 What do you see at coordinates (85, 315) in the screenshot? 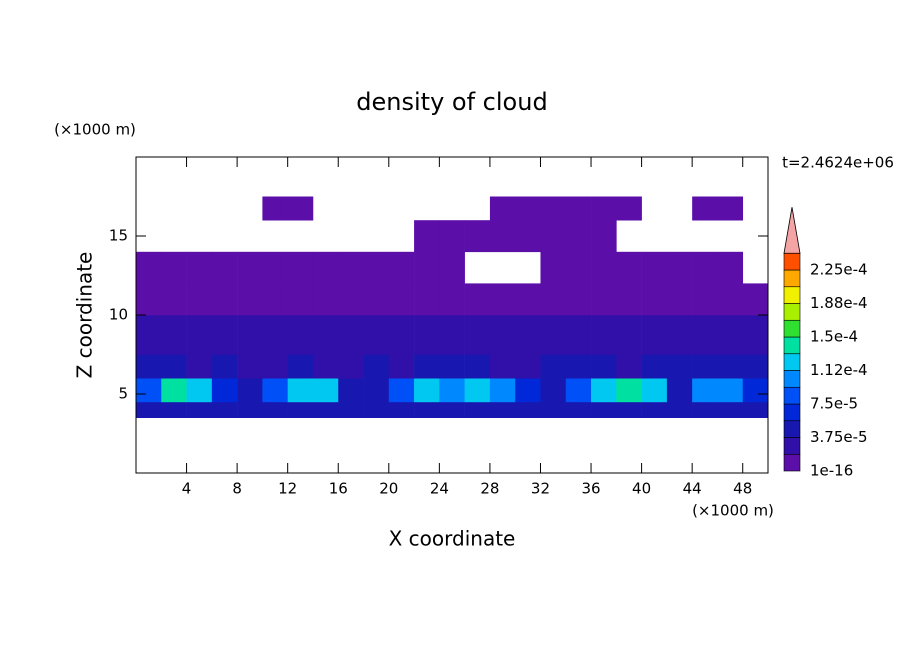
I see `y-axis-title: Z coordinate` at bounding box center [85, 315].